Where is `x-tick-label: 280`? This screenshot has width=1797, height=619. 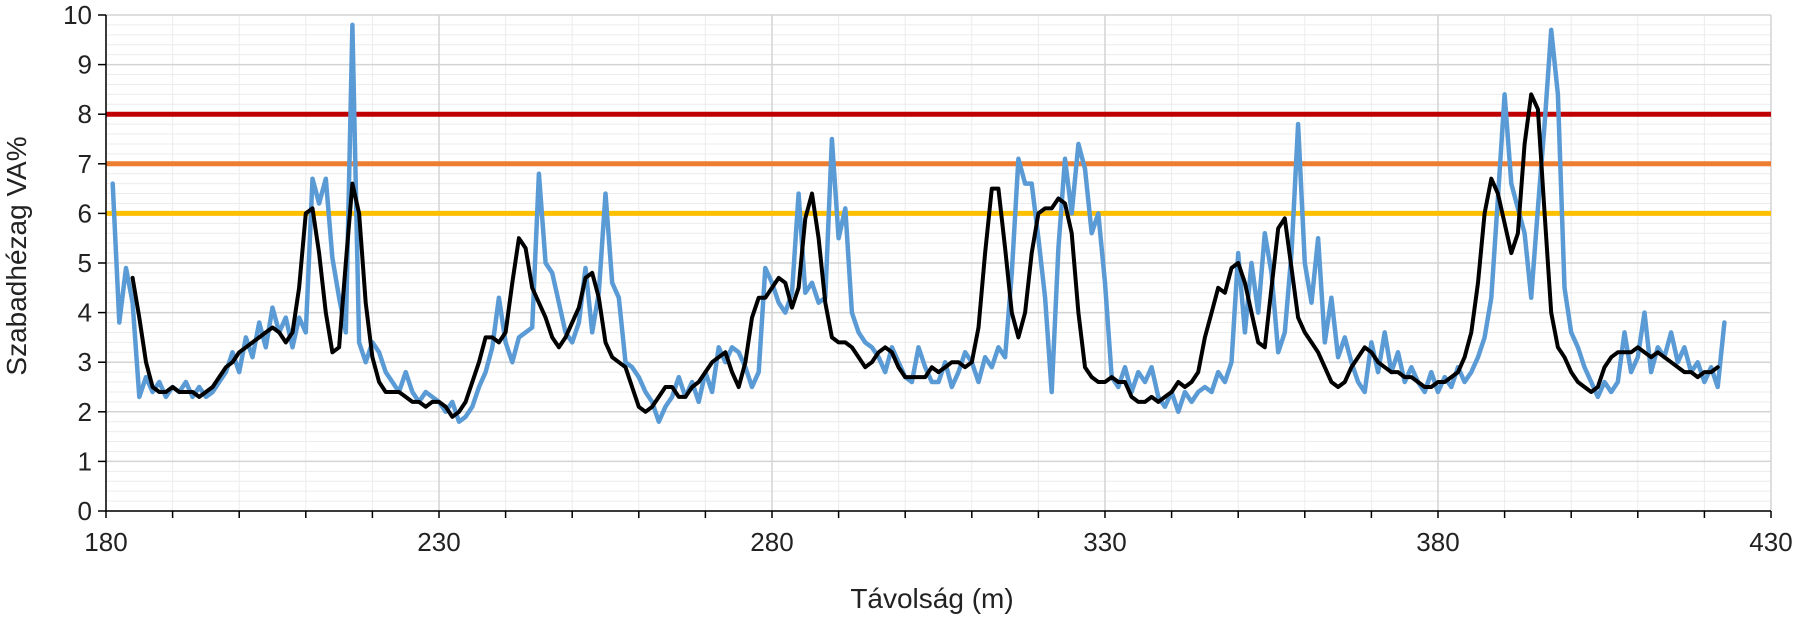
x-tick-label: 280 is located at coordinates (771, 542).